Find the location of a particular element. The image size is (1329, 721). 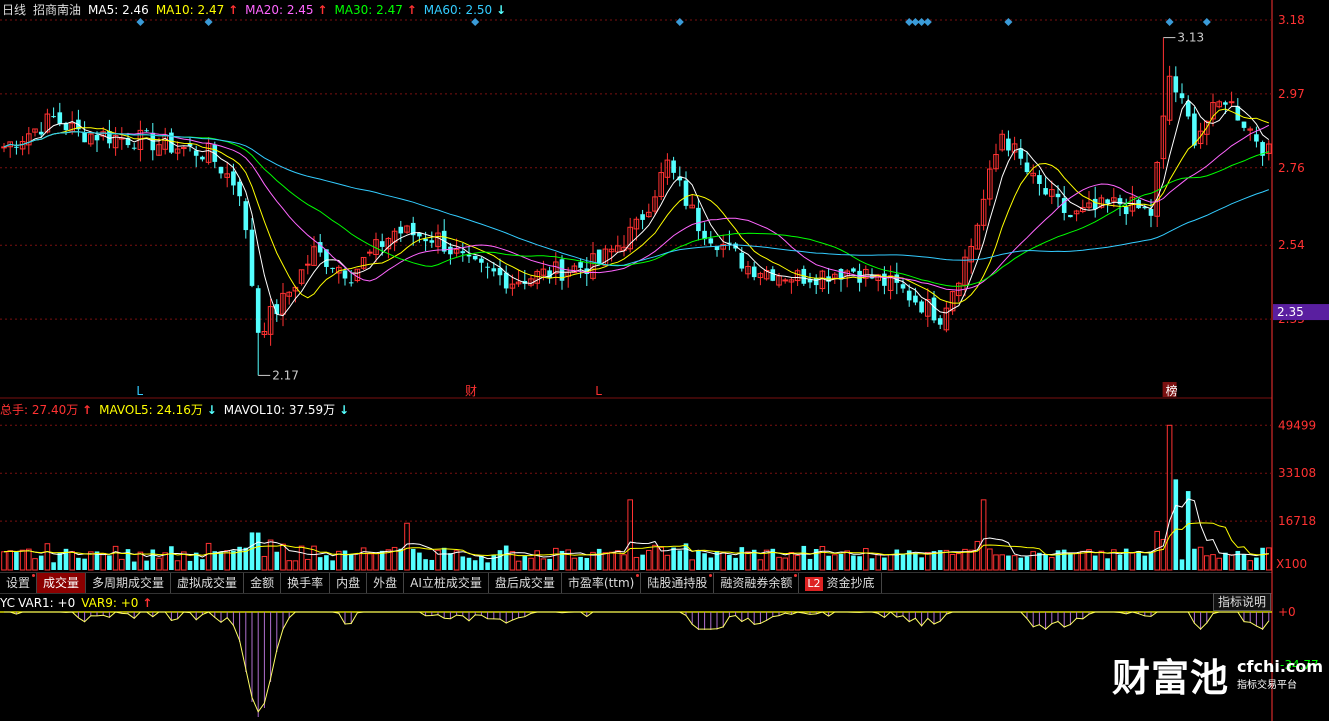

tab-5: 换手率 is located at coordinates (306, 583).